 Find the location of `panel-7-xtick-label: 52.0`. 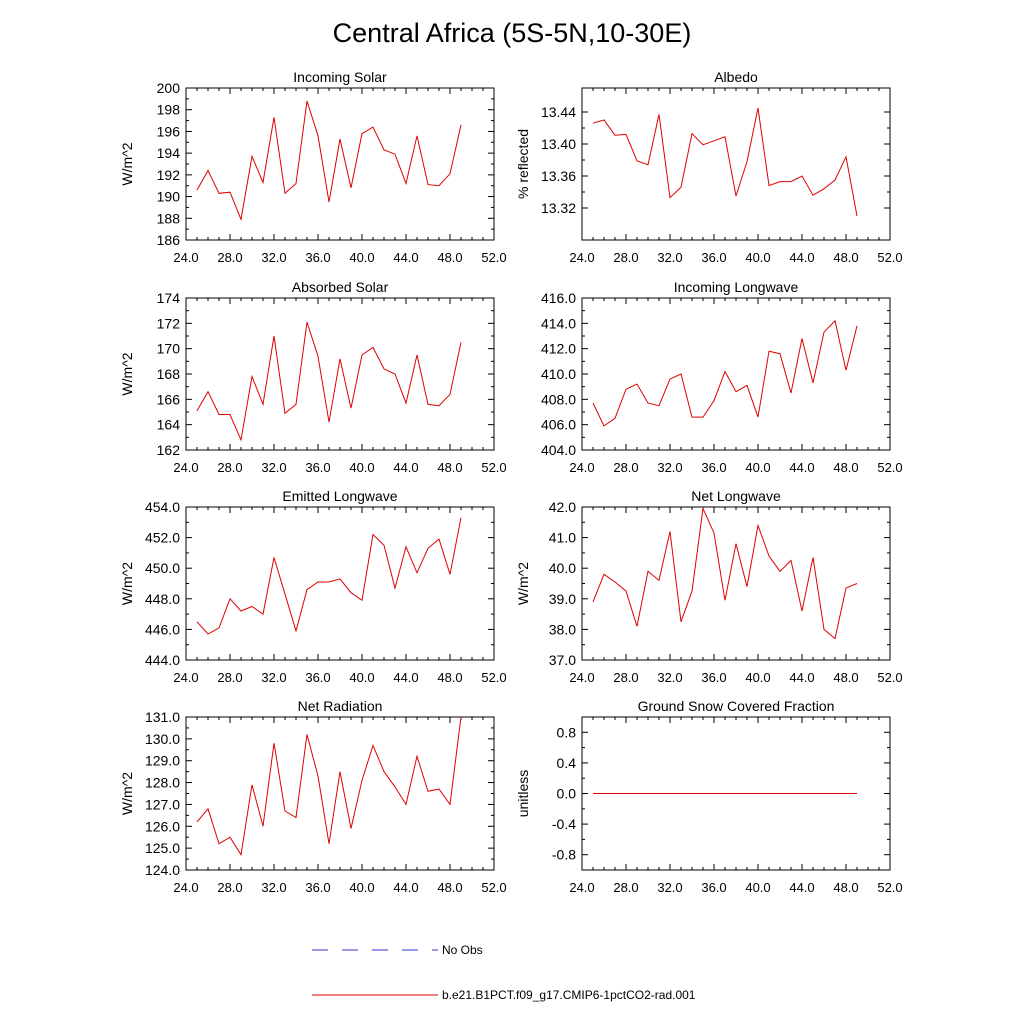

panel-7-xtick-label: 52.0 is located at coordinates (493, 887).